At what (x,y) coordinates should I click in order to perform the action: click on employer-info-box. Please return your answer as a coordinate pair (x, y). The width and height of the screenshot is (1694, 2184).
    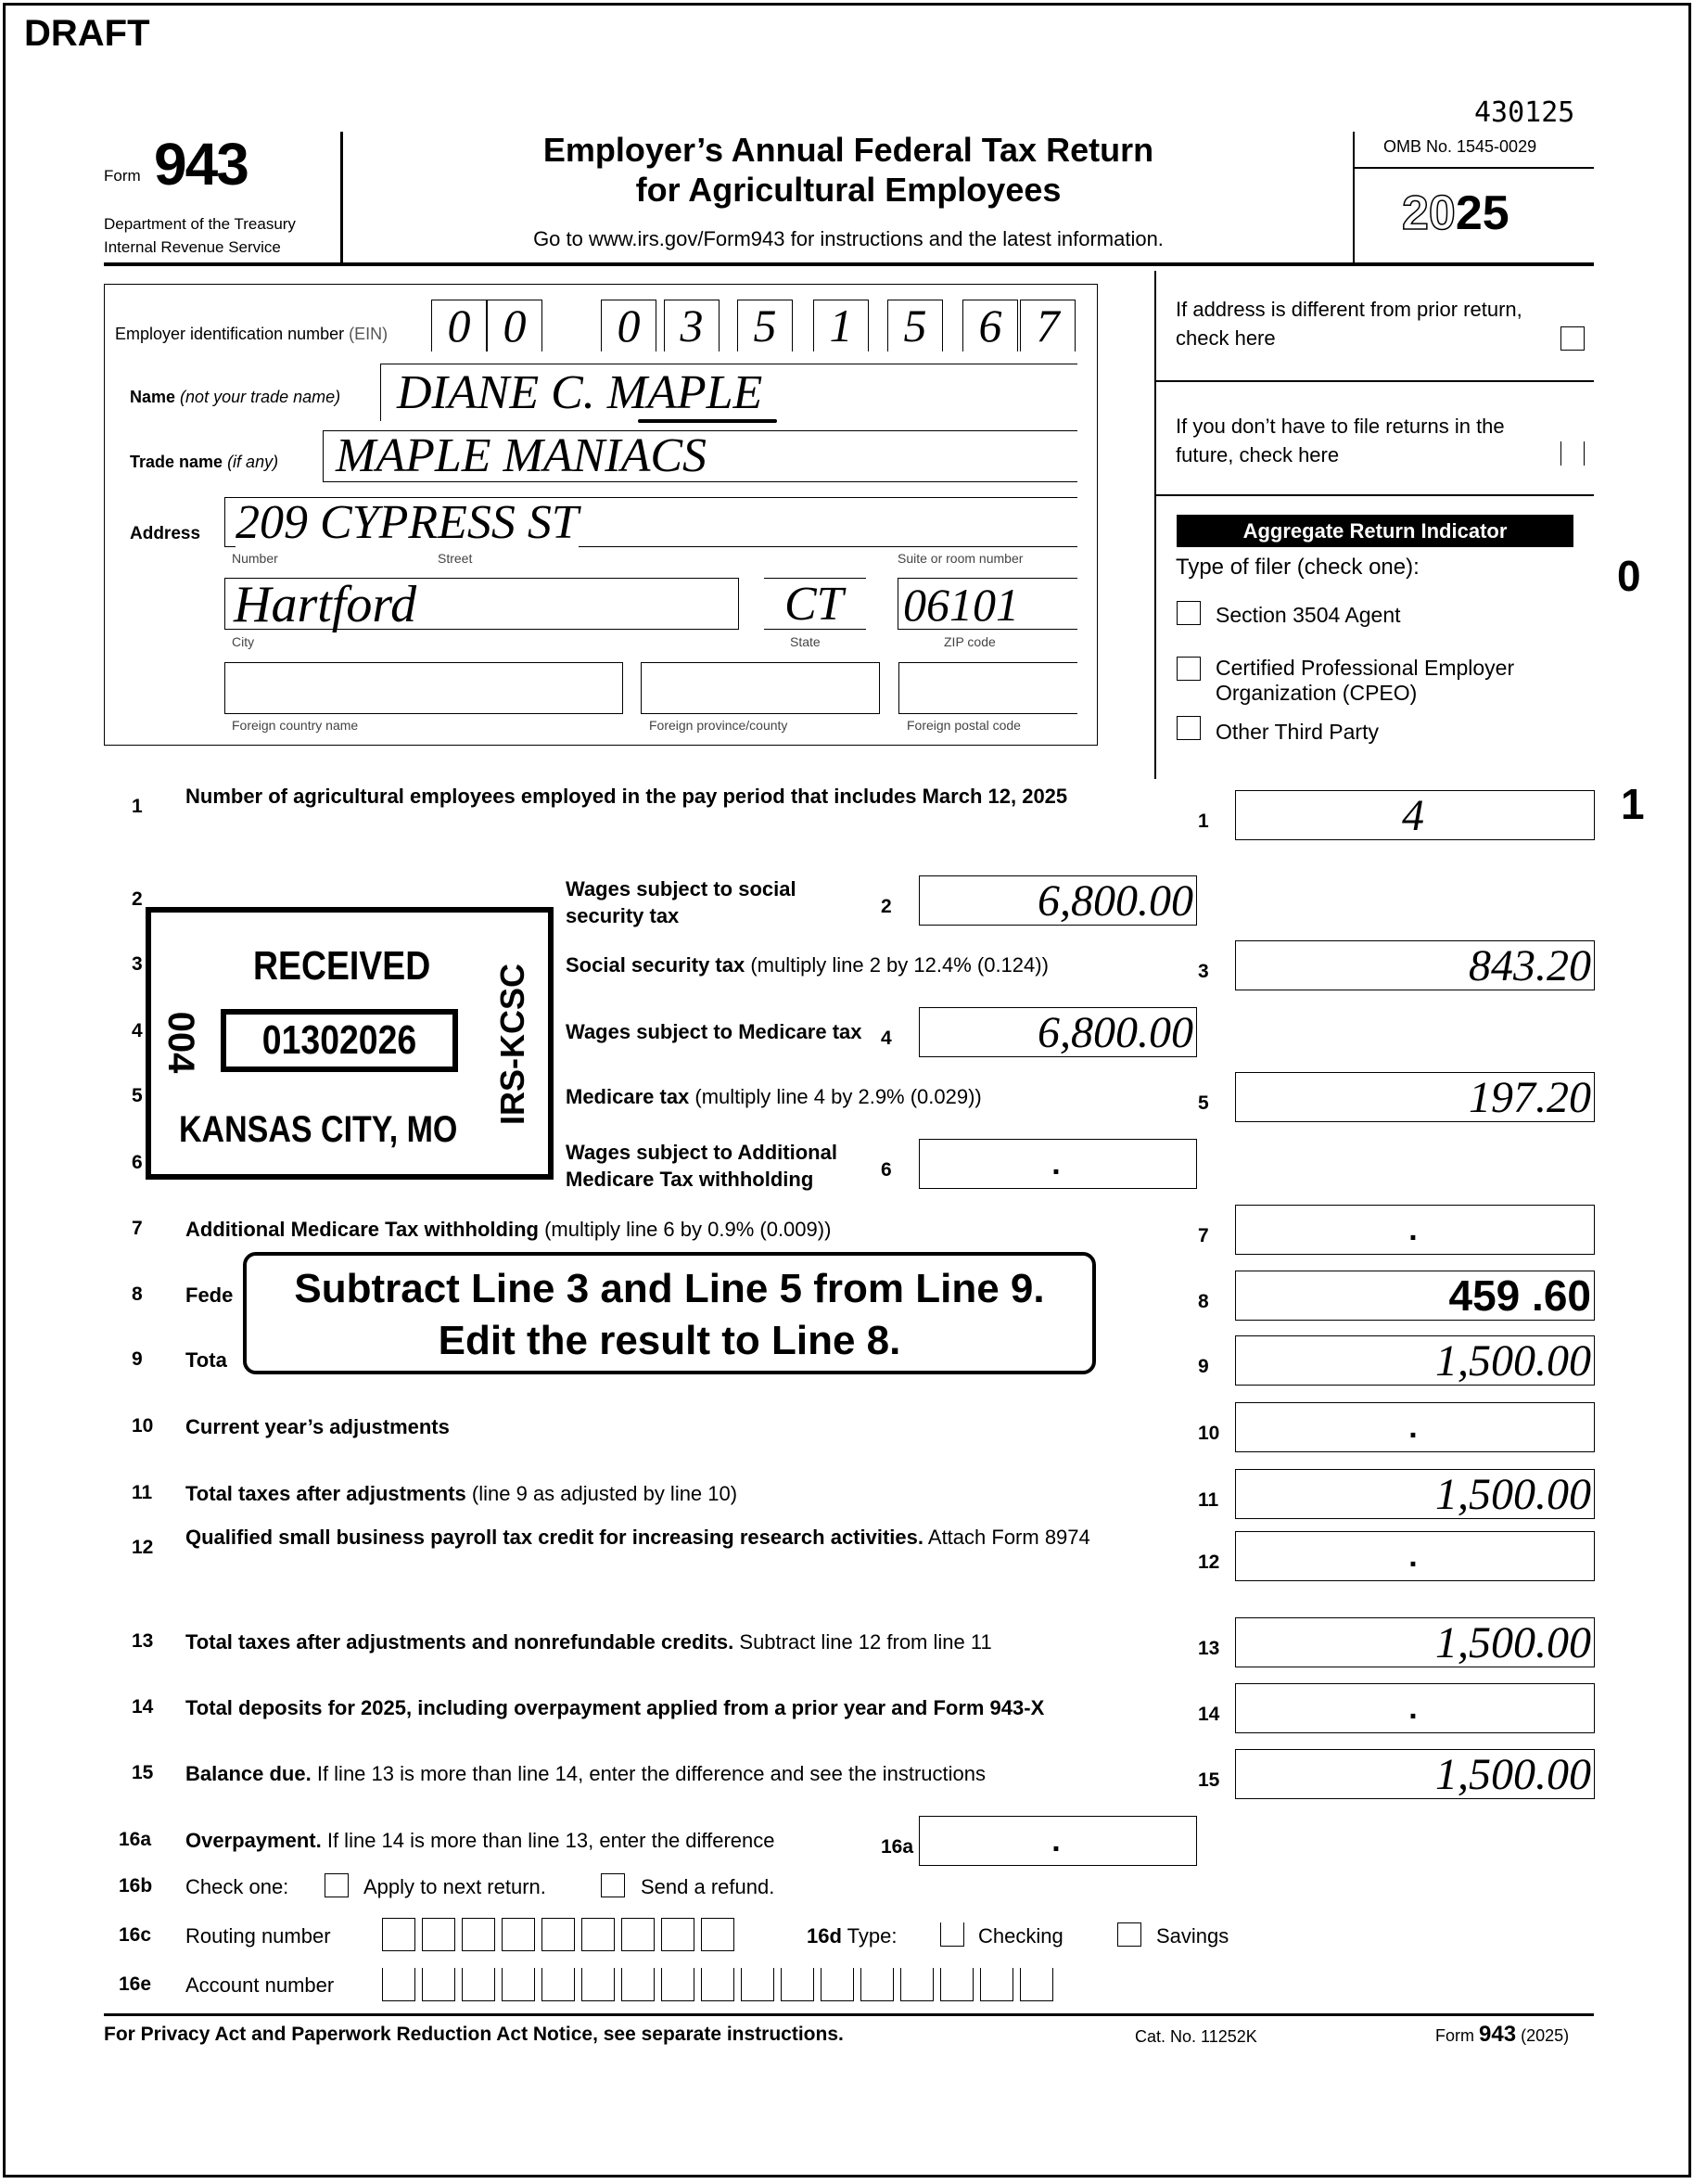
    Looking at the image, I should click on (601, 515).